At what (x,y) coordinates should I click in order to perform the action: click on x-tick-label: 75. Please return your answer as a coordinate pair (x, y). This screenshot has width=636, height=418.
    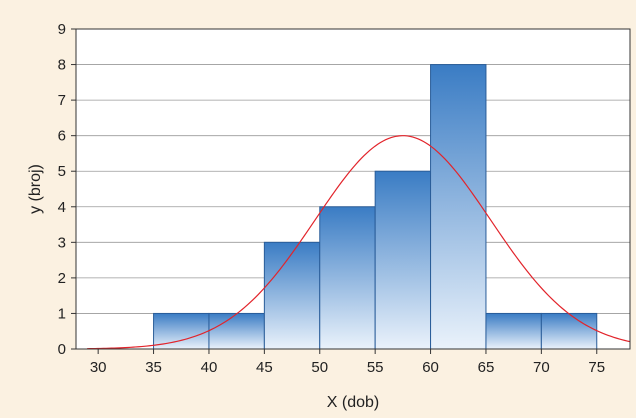
    Looking at the image, I should click on (596, 367).